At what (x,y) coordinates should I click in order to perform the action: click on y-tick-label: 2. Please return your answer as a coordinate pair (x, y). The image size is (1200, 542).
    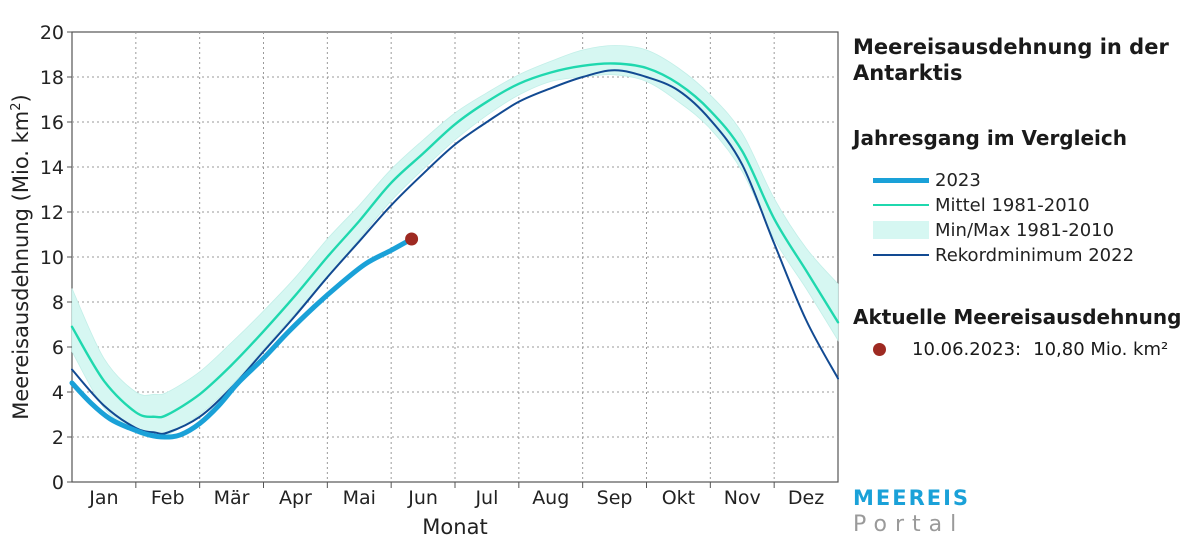
    Looking at the image, I should click on (58, 438).